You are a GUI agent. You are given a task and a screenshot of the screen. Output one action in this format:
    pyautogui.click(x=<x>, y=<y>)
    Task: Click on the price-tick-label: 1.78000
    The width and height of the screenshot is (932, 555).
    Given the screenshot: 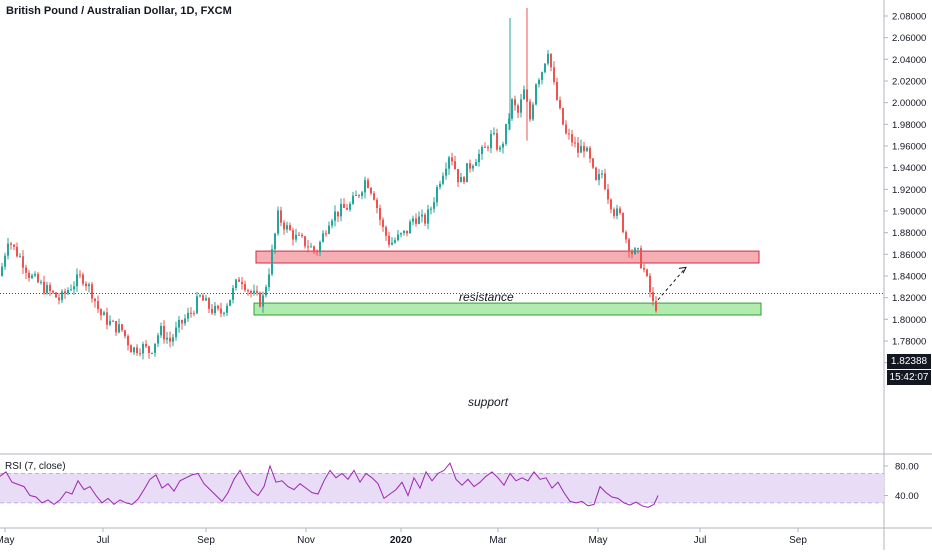 What is the action you would take?
    pyautogui.click(x=909, y=341)
    